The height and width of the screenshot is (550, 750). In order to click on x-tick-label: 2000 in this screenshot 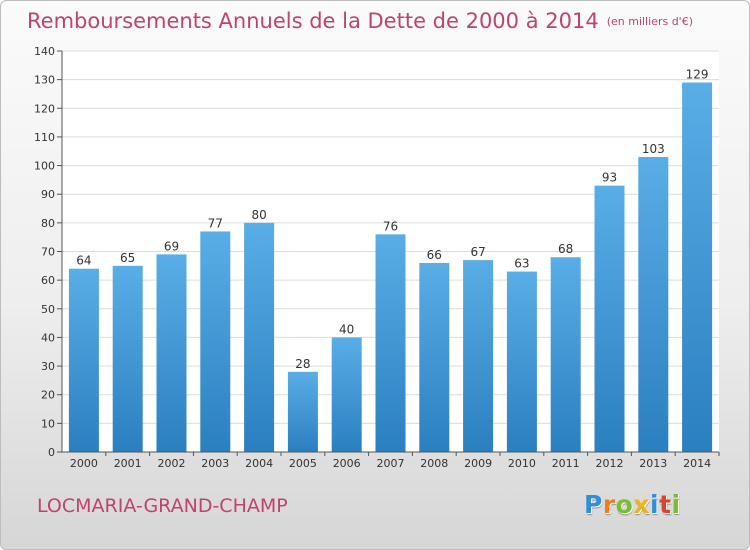, I will do `click(84, 463)`.